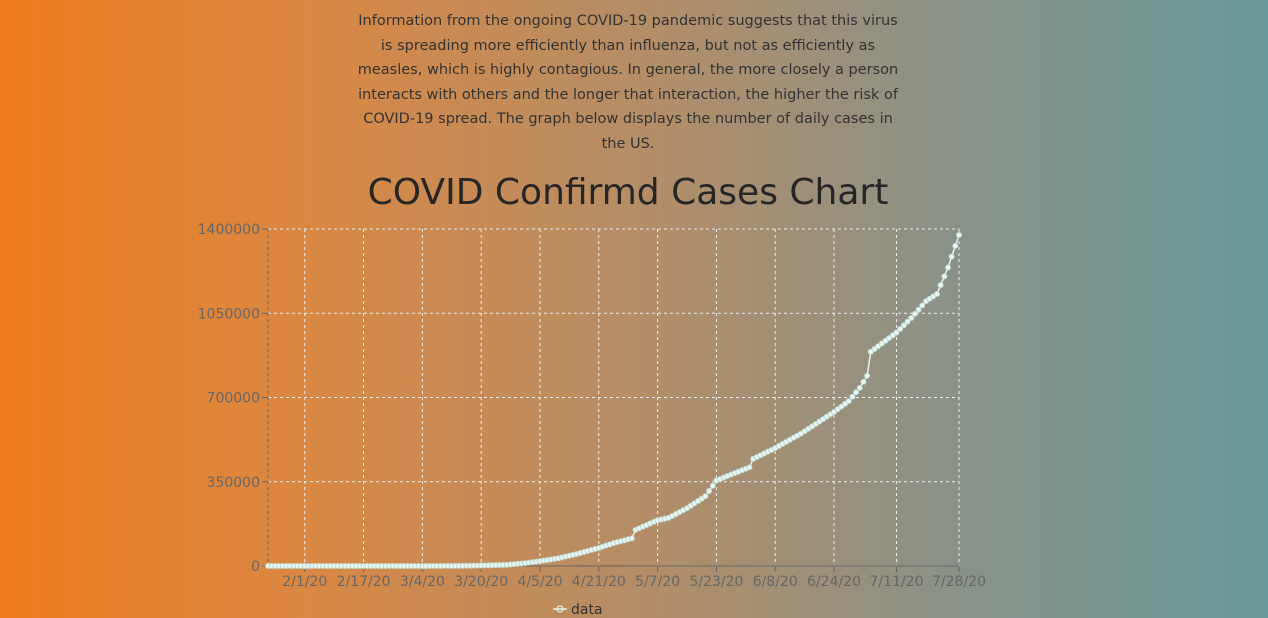 The width and height of the screenshot is (1268, 618). Describe the element at coordinates (481, 582) in the screenshot. I see `x-tick-label: 3/20/20` at that location.